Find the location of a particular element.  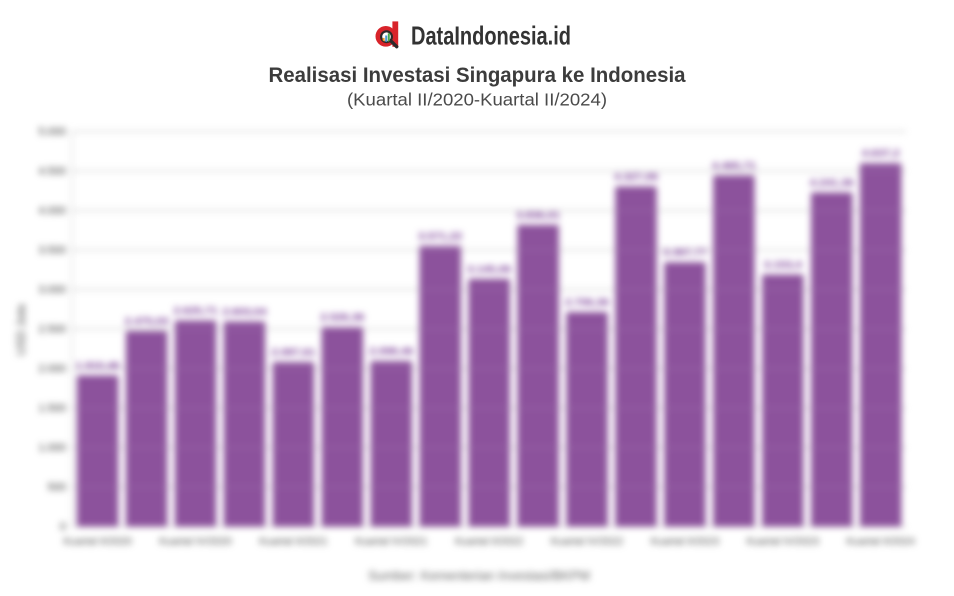

svg-text: 3.836,01 is located at coordinates (538, 215).